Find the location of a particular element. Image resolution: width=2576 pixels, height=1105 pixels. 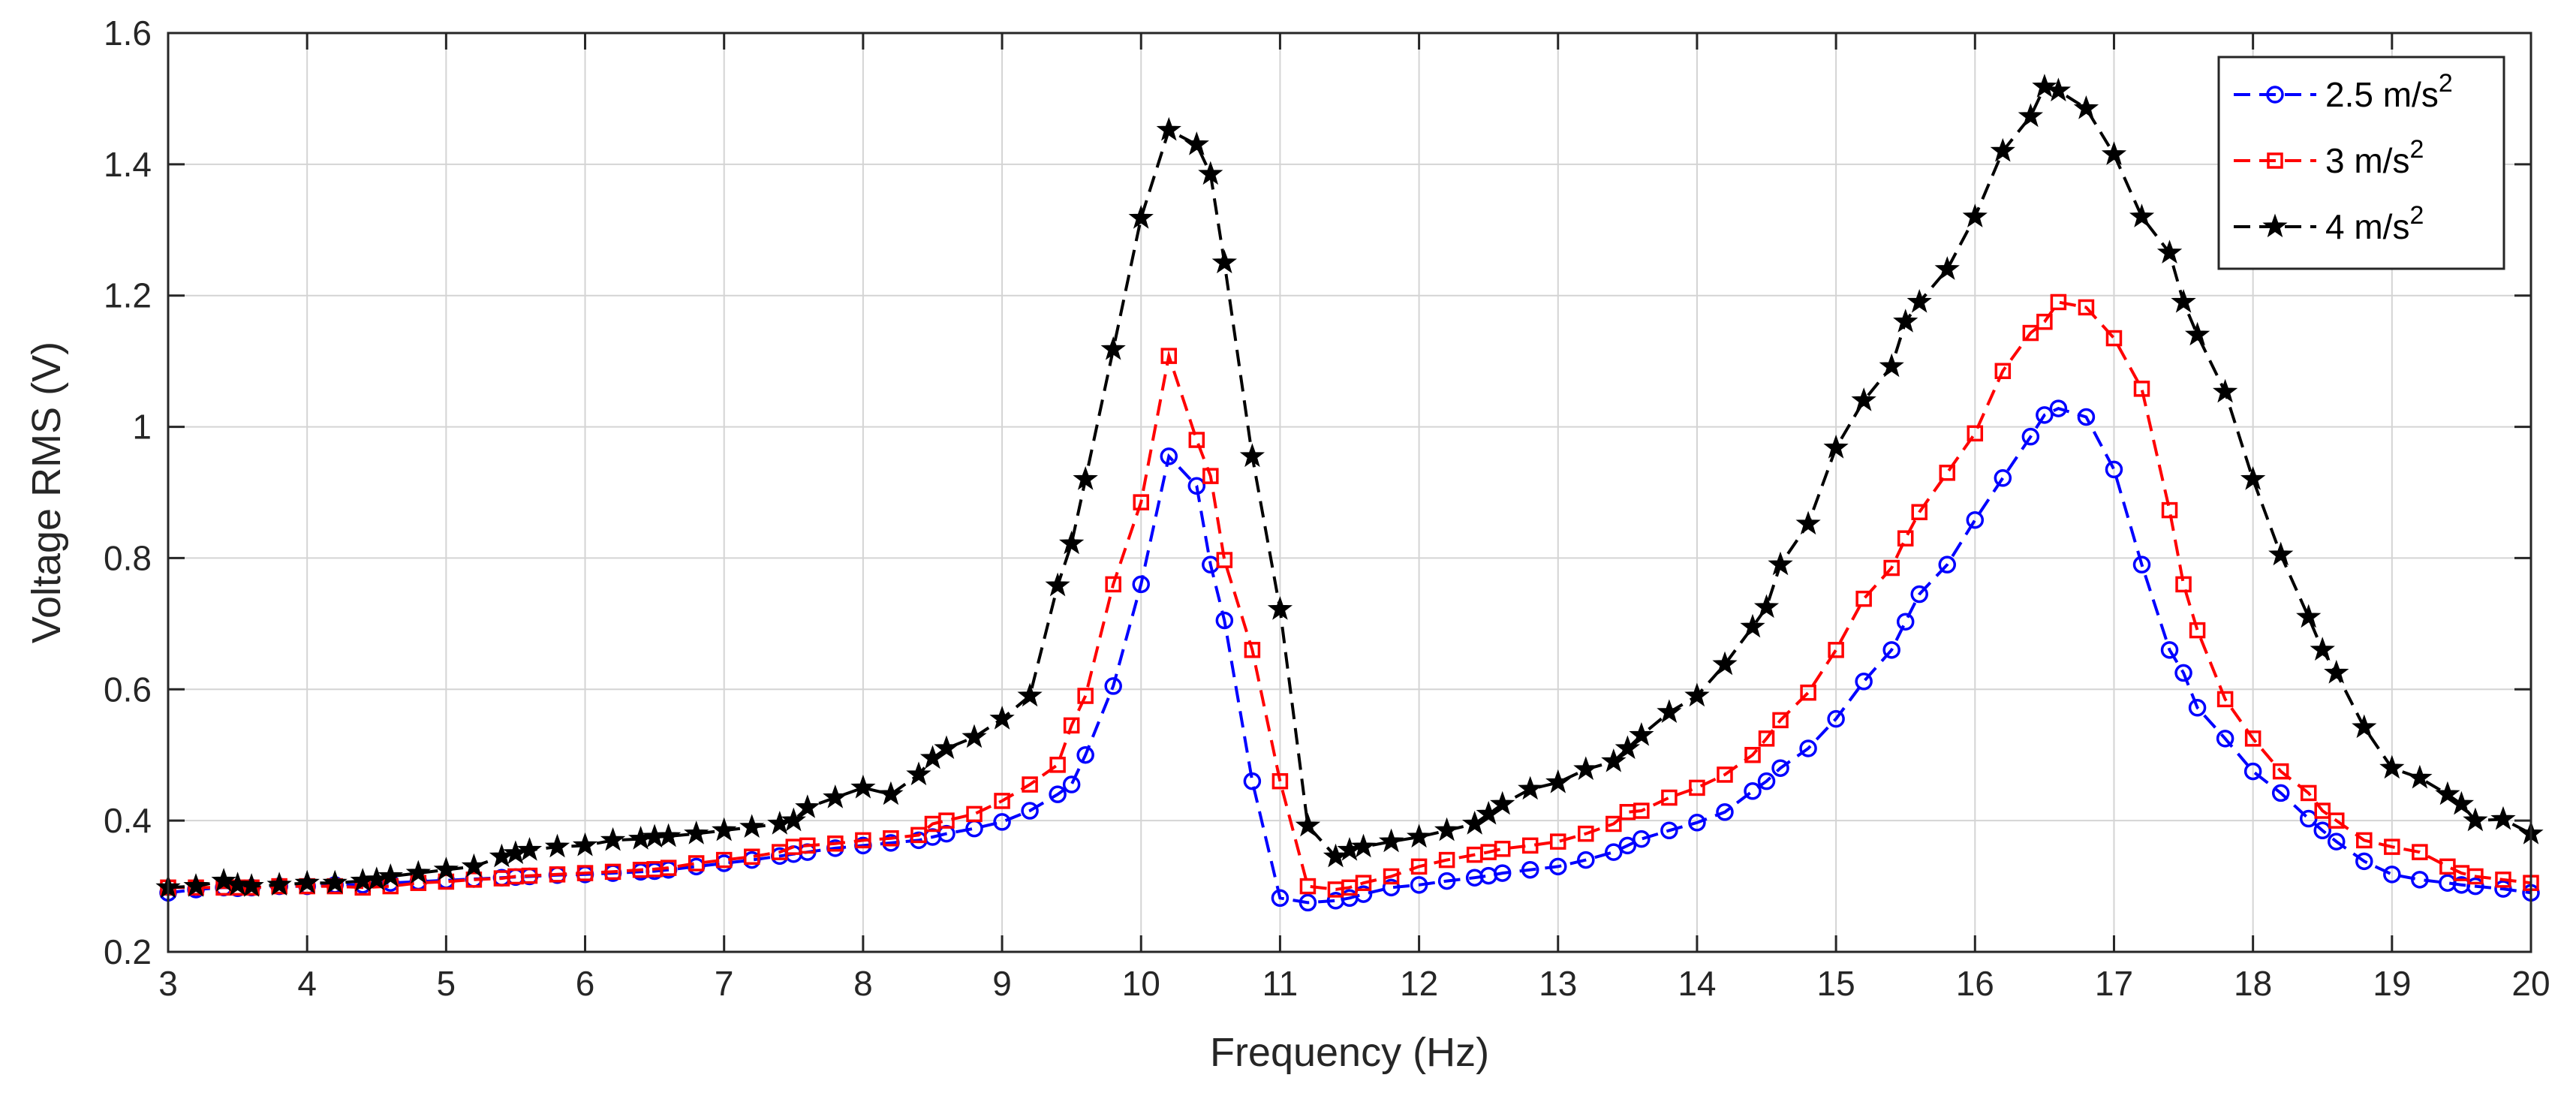

legend-label: 2.5 m/s2 is located at coordinates (2389, 91).